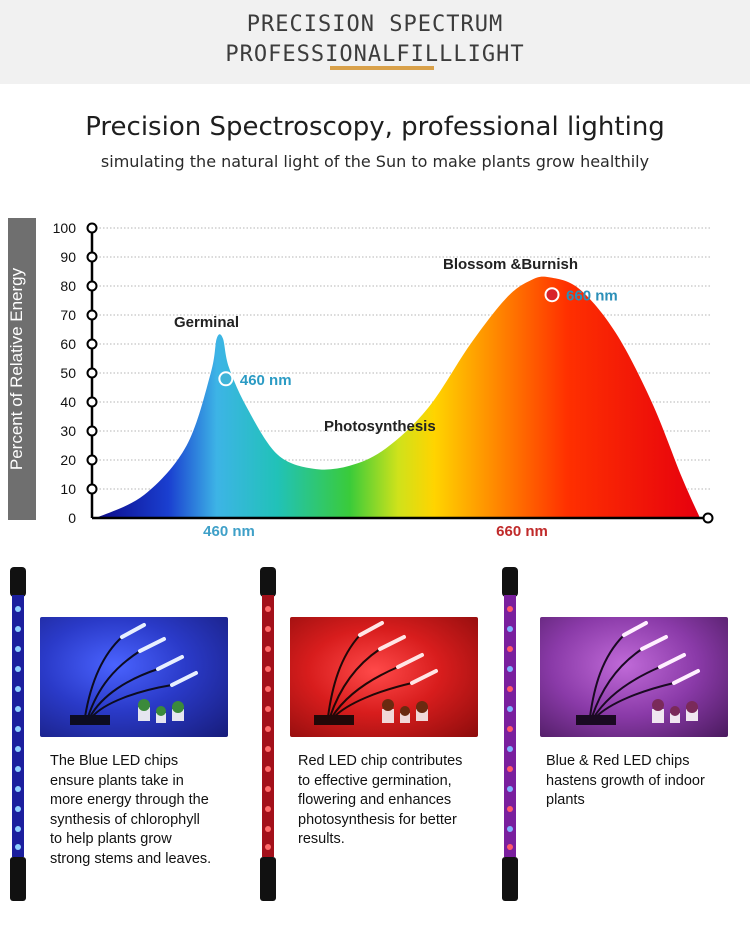  Describe the element at coordinates (111, 839) in the screenshot. I see `caption-line: to help plants grow` at that location.